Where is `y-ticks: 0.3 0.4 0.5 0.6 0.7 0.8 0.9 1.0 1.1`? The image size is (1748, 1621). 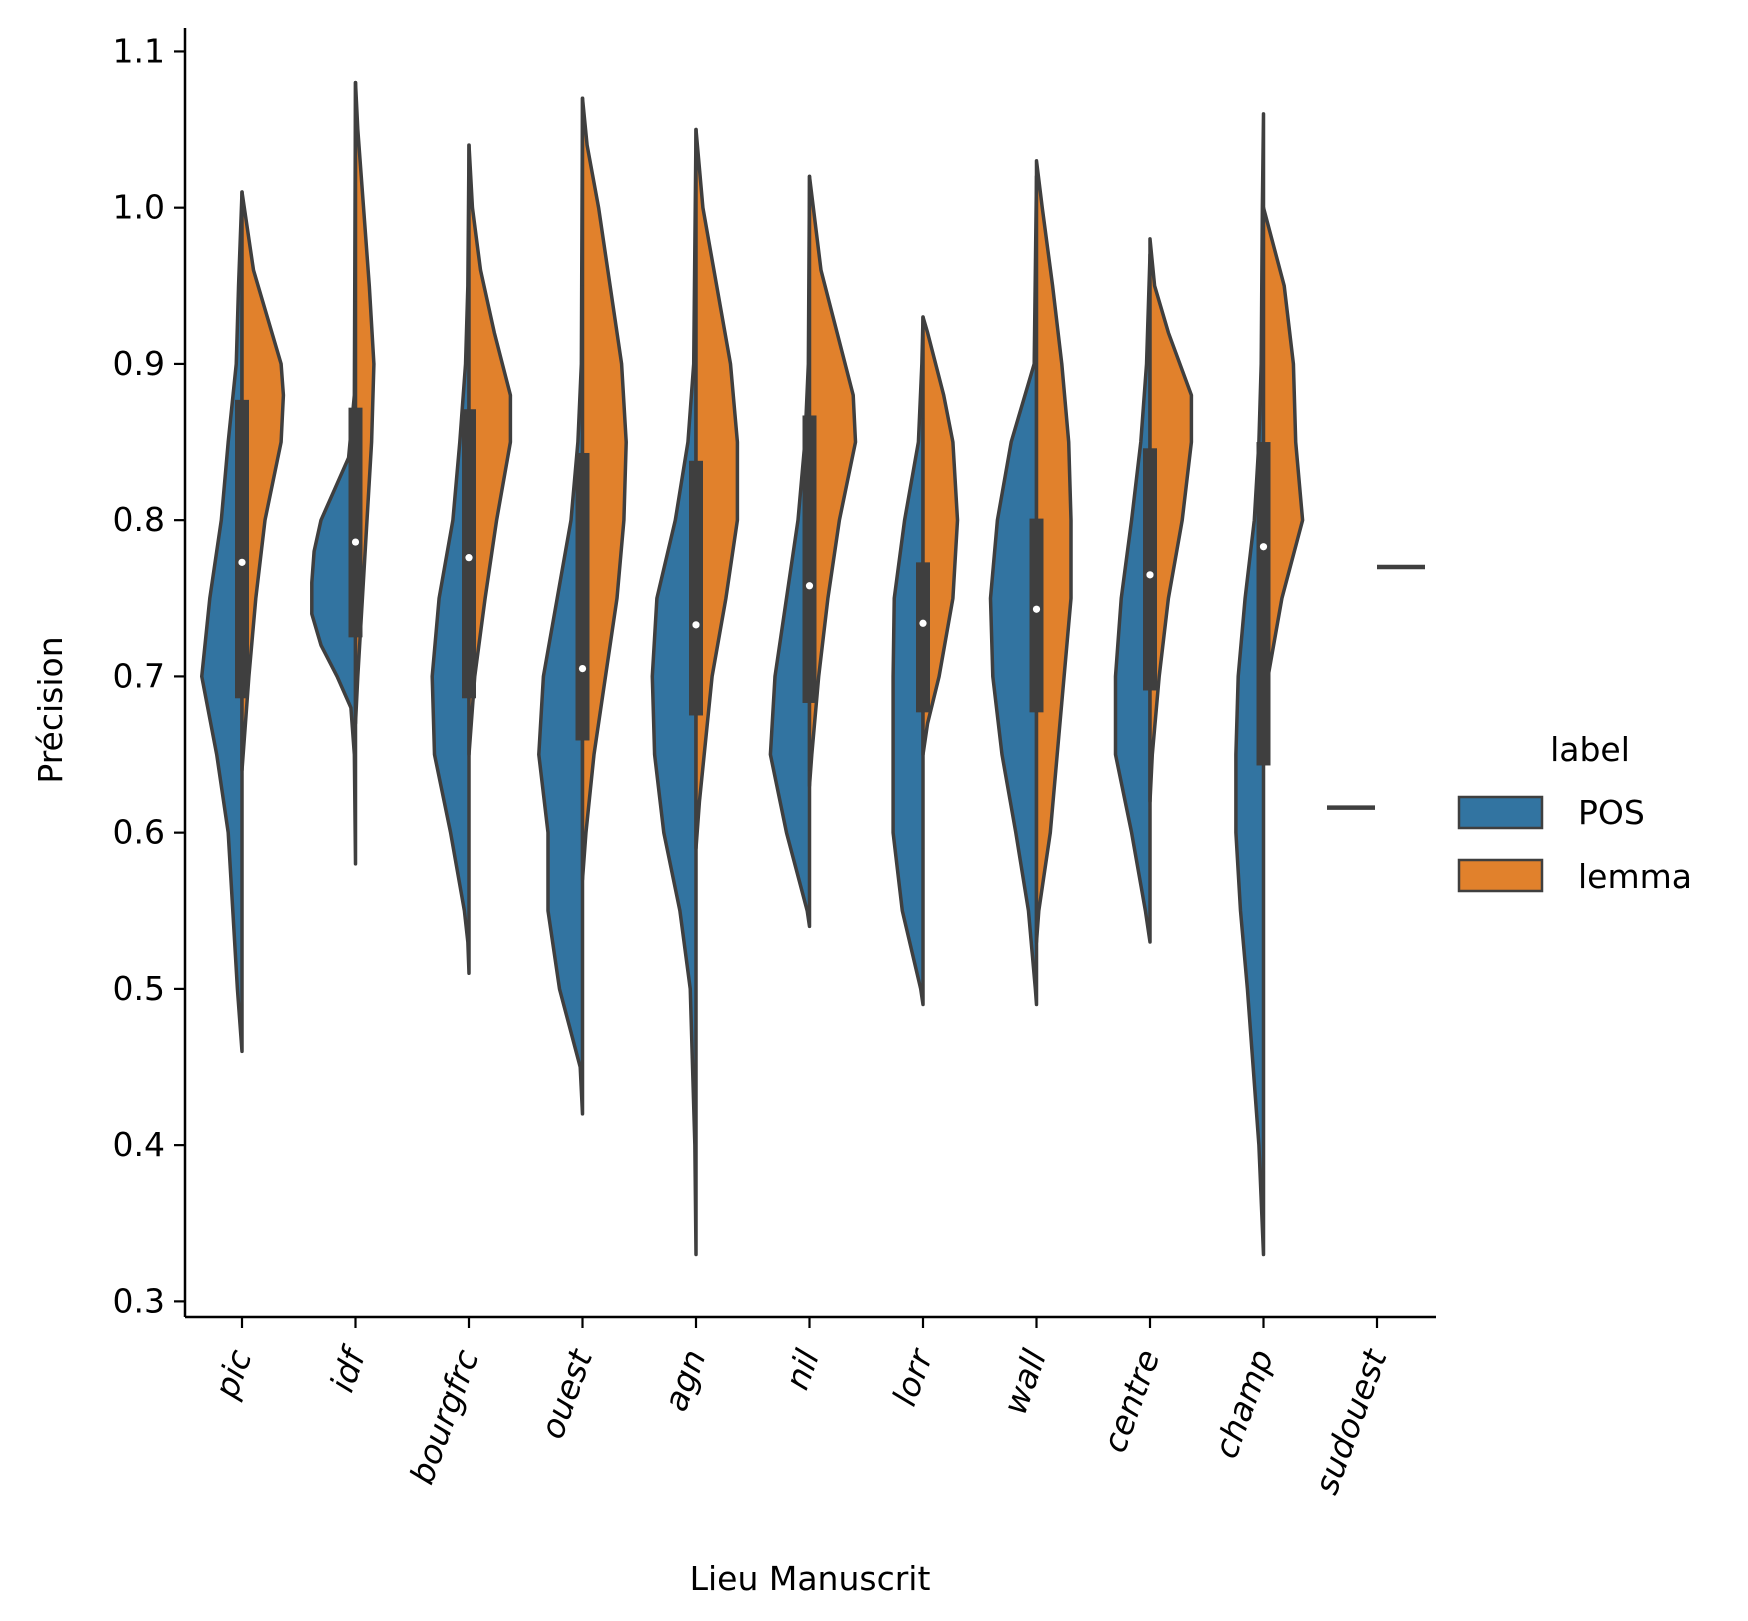
y-ticks: 0.3 0.4 0.5 0.6 0.7 0.8 0.9 1.0 1.1 is located at coordinates (149, 675).